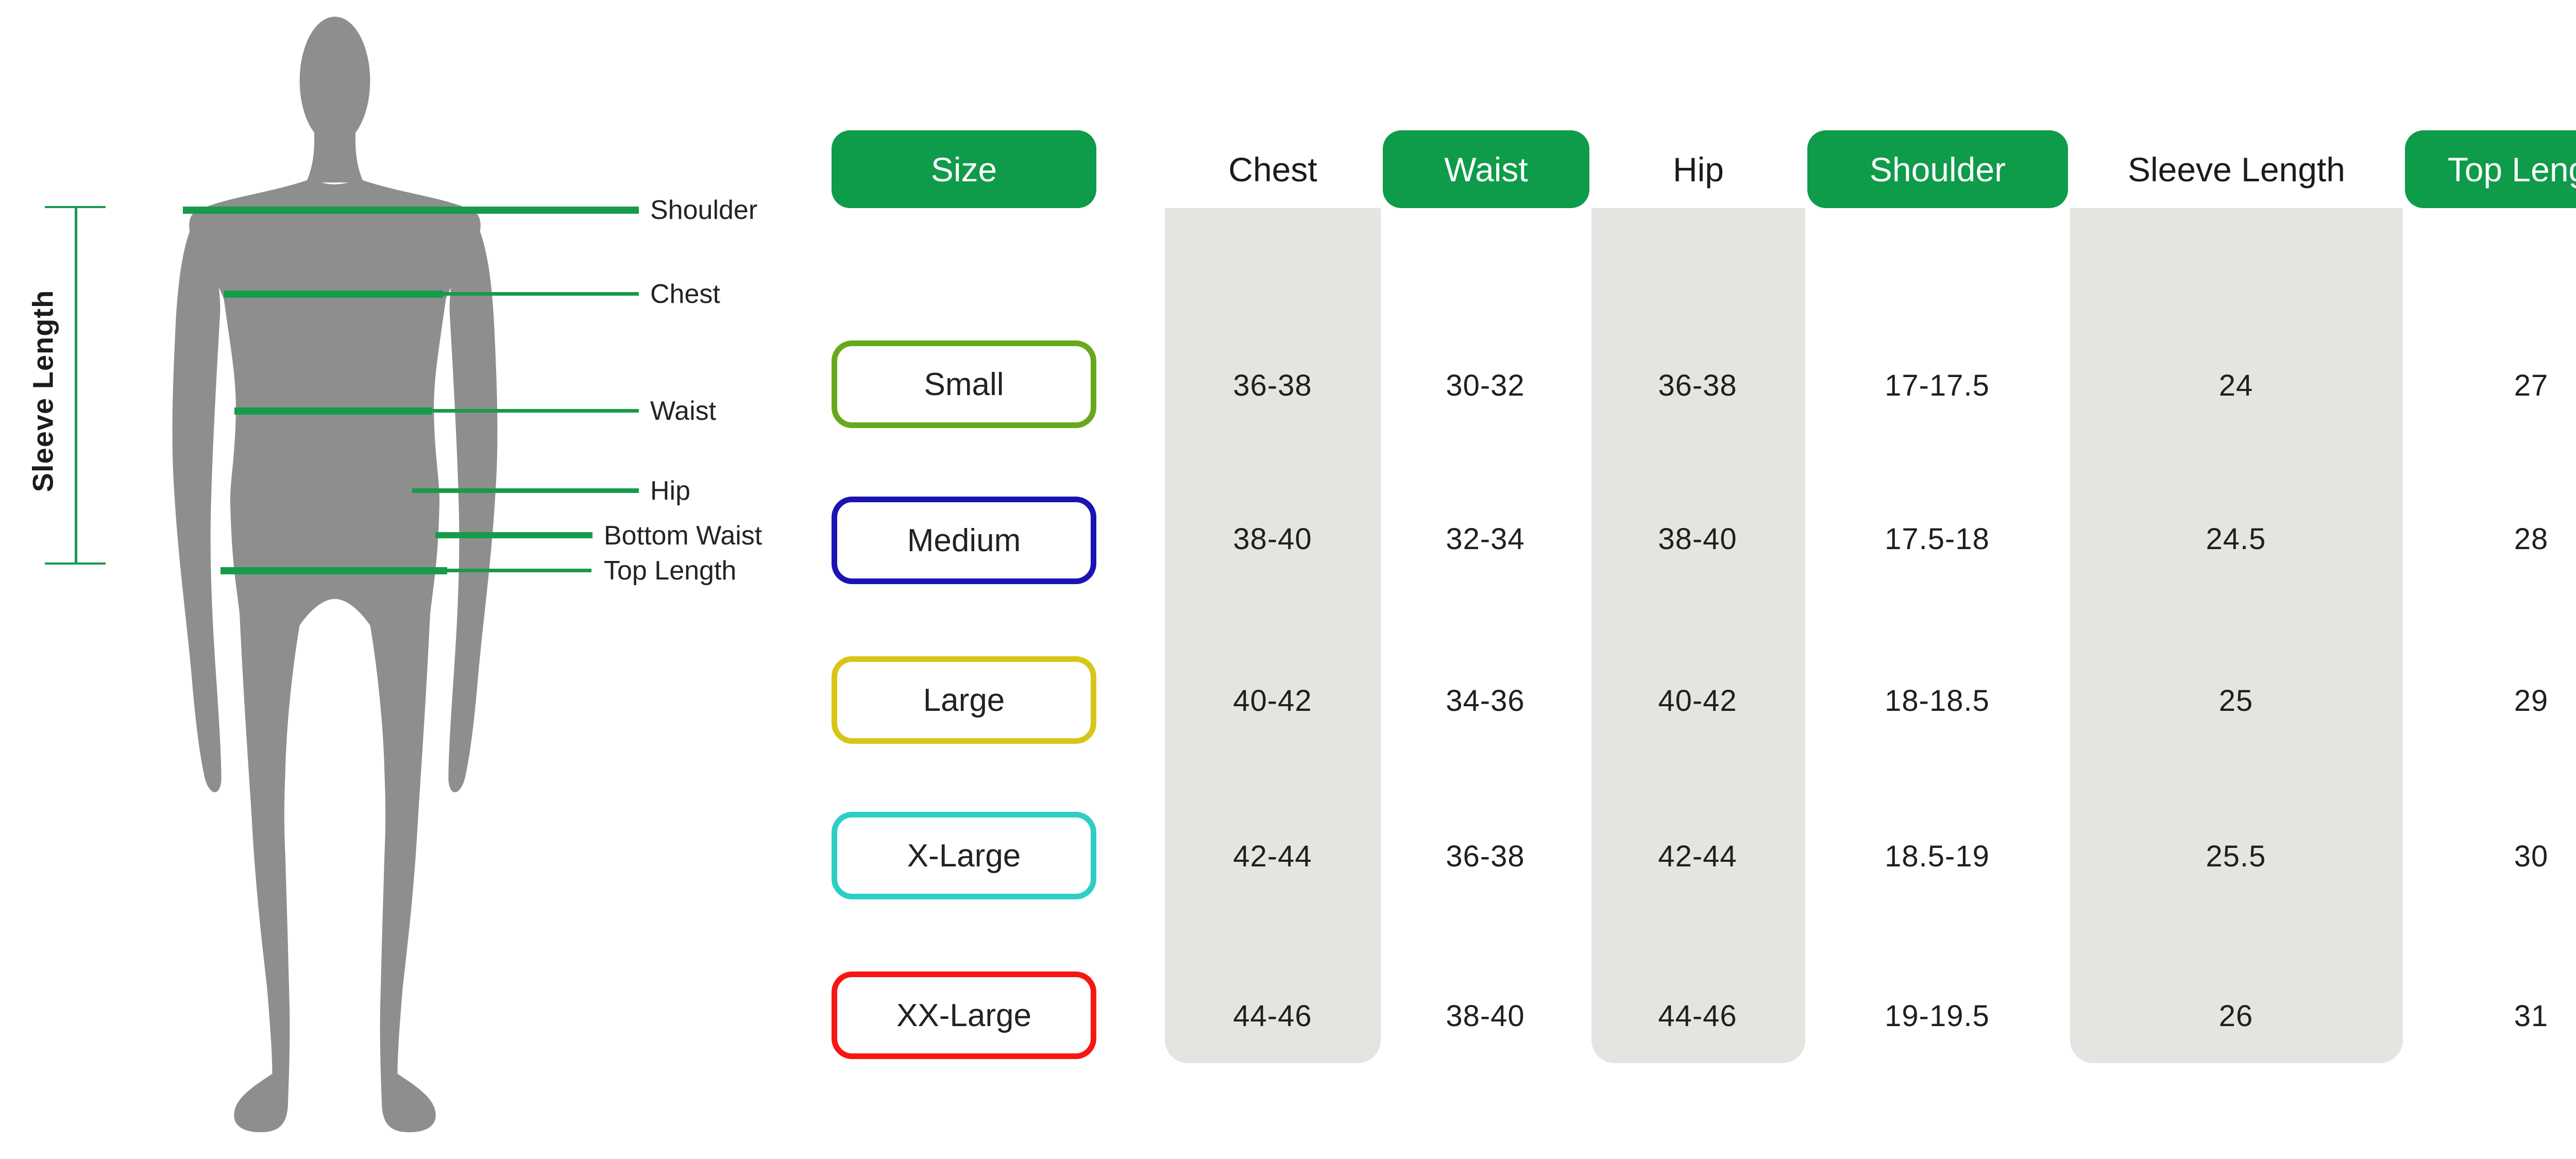 The width and height of the screenshot is (2576, 1159). Describe the element at coordinates (335, 154) in the screenshot. I see `neck` at that location.